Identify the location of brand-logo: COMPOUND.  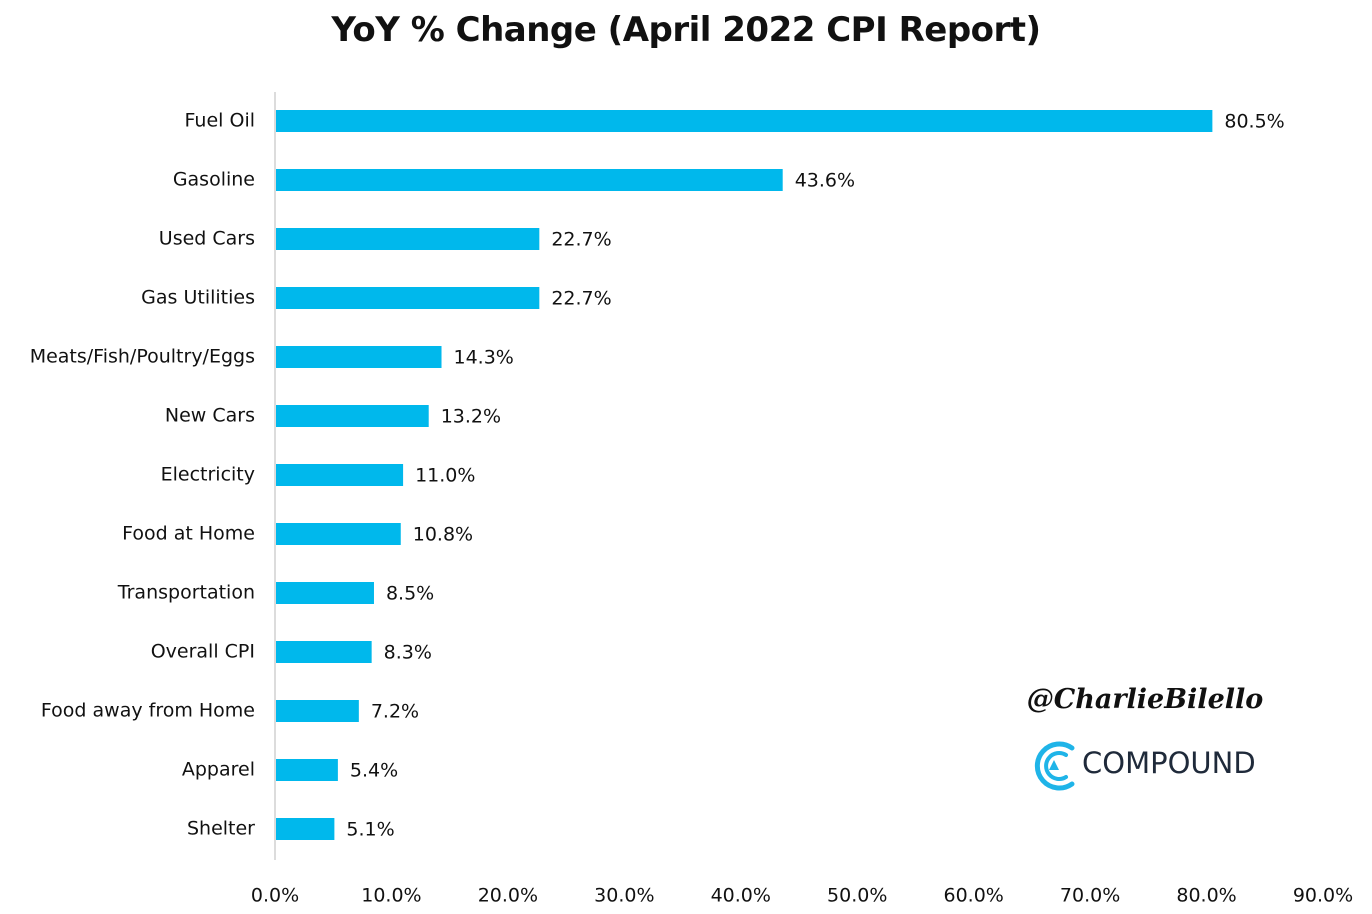
(1147, 766).